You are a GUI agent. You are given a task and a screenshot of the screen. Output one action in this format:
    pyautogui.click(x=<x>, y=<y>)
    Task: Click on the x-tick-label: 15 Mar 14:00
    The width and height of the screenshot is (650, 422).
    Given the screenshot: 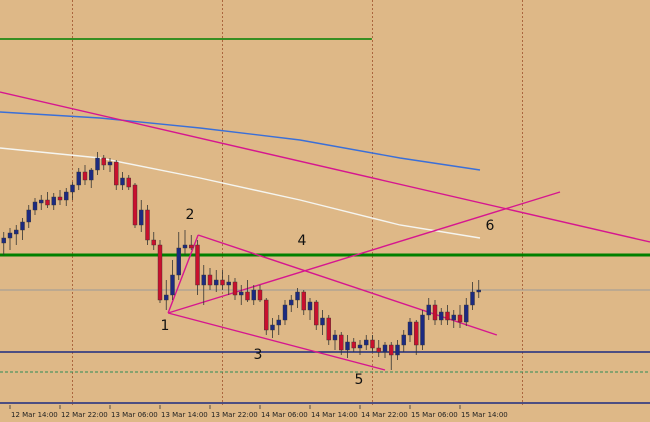 What is the action you would take?
    pyautogui.click(x=484, y=415)
    